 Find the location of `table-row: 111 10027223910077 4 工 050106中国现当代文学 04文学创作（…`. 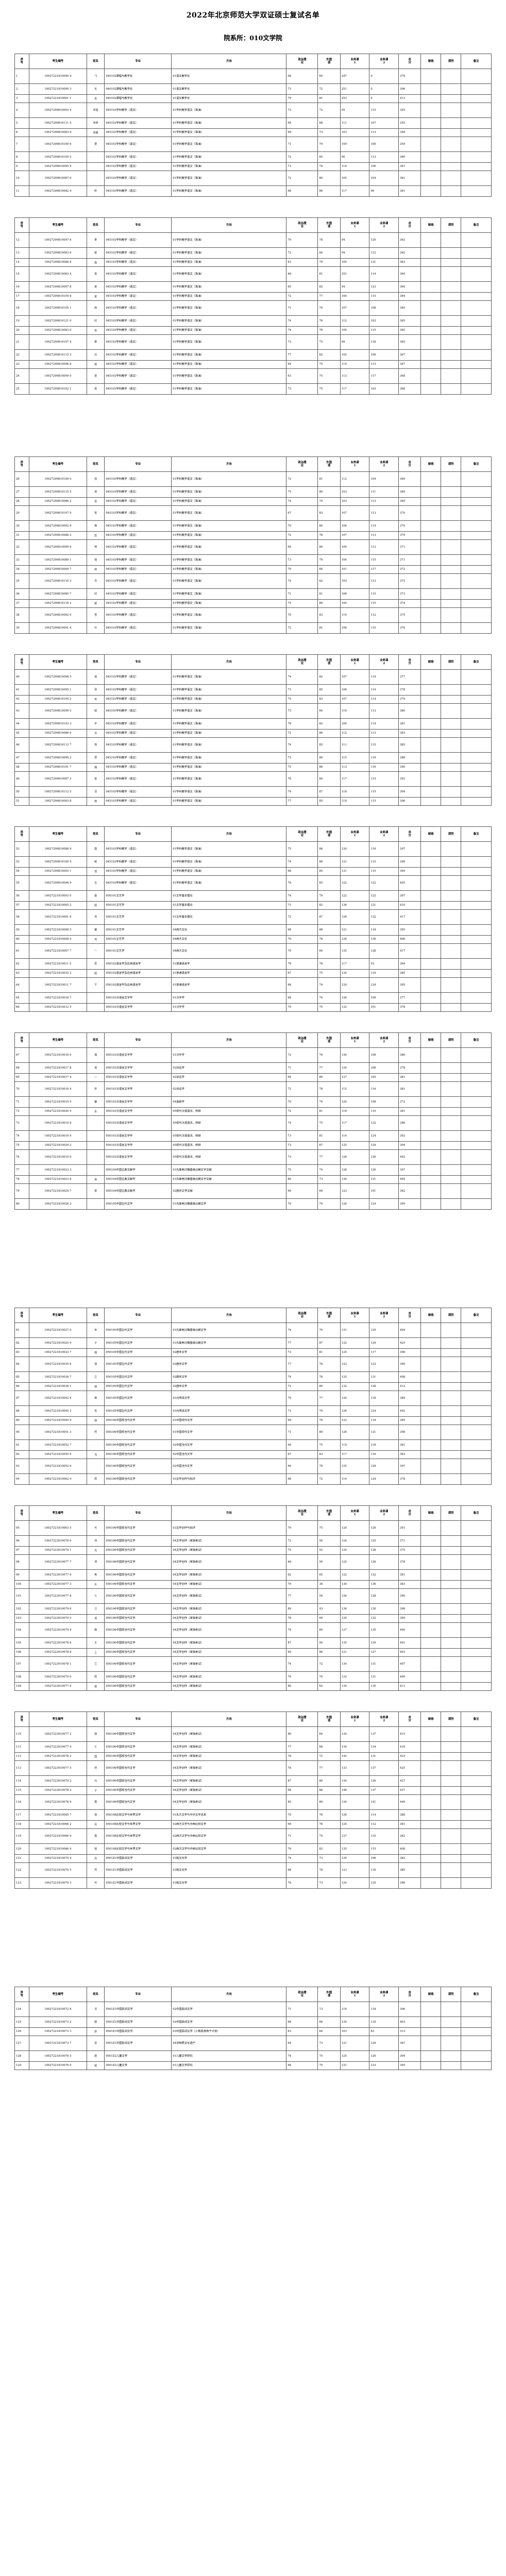

table-row: 111 10027223910077 4 工 050106中国现当代文学 04文学创作（… is located at coordinates (253, 1747).